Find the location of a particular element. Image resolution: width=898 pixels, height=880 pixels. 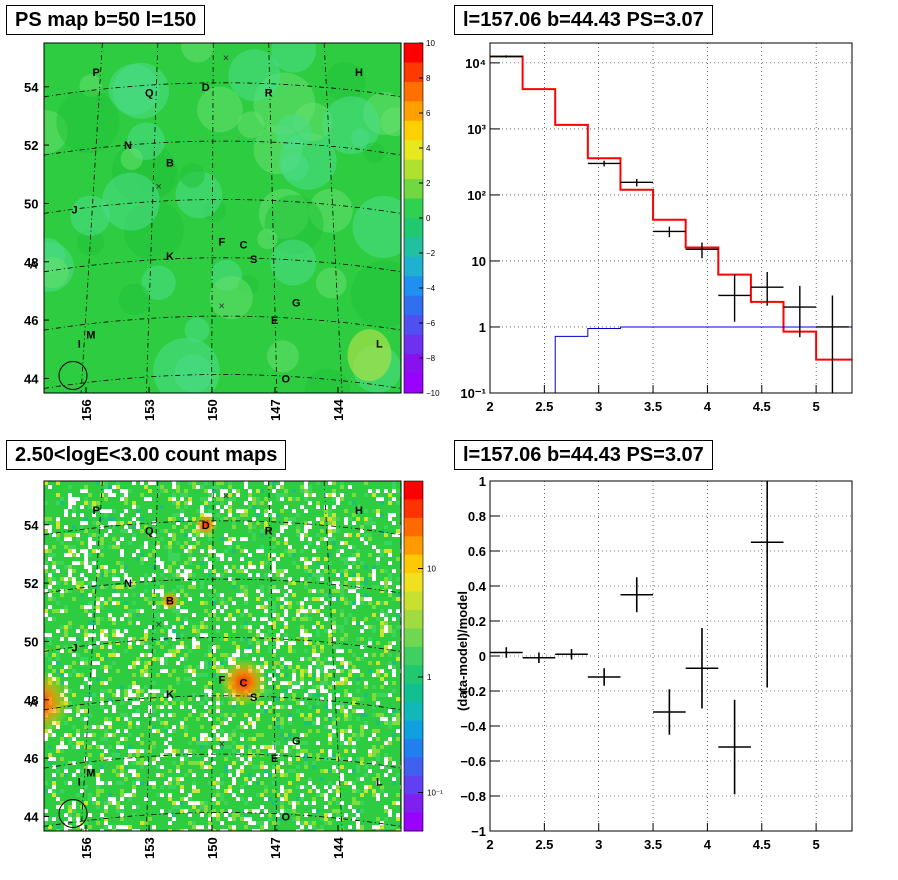

y-tick-label: −0.8 is located at coordinates (473, 796).